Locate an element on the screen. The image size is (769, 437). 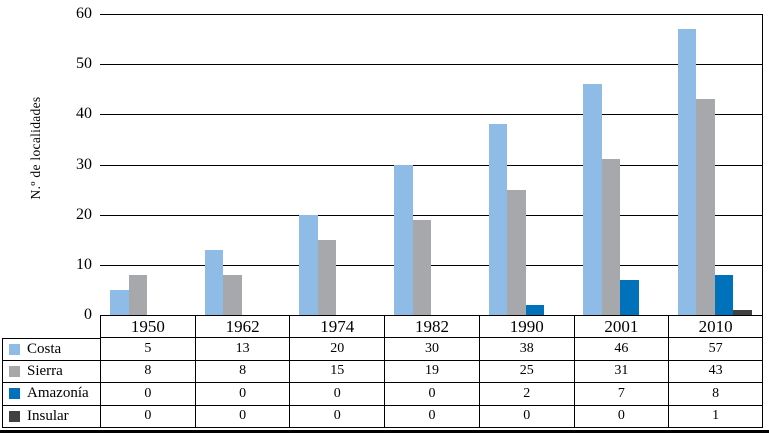
bar-sierra-1962 is located at coordinates (232, 294).